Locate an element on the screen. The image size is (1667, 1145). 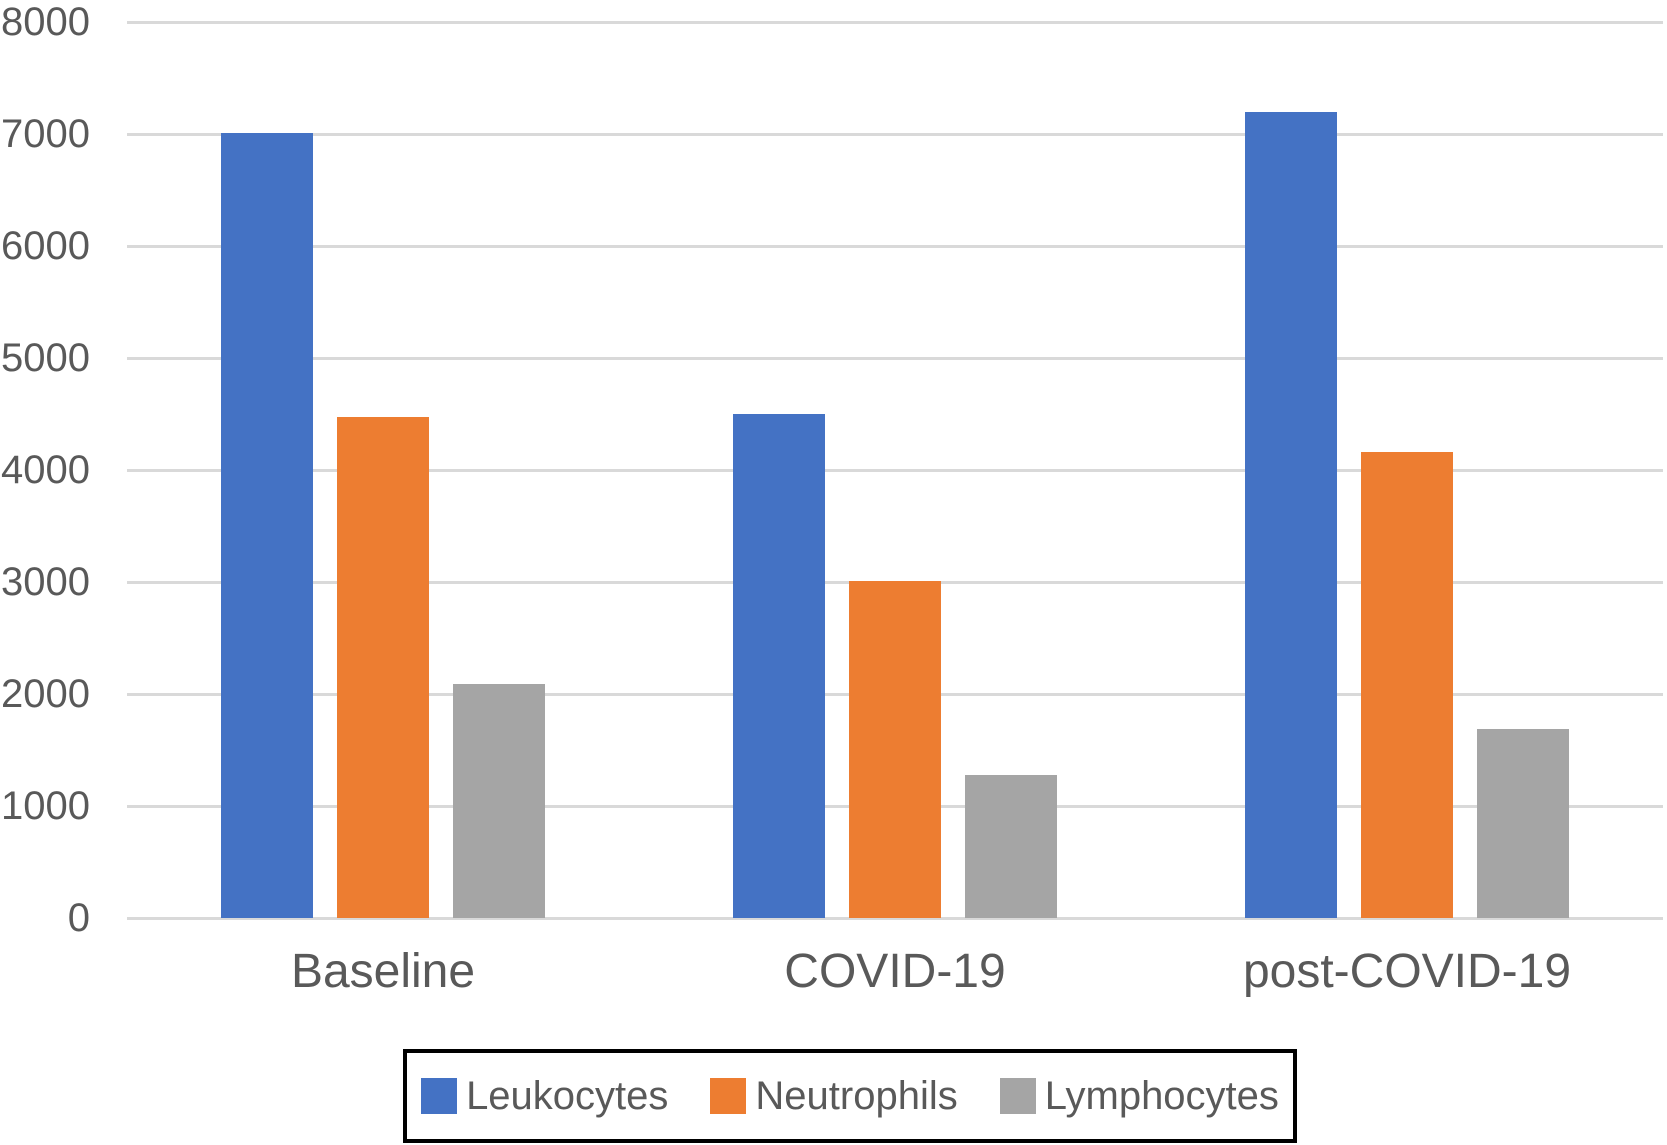
y-axis: 0 1000 2000 3000 4000 5000 6000 7000 8000 is located at coordinates (47, 470).